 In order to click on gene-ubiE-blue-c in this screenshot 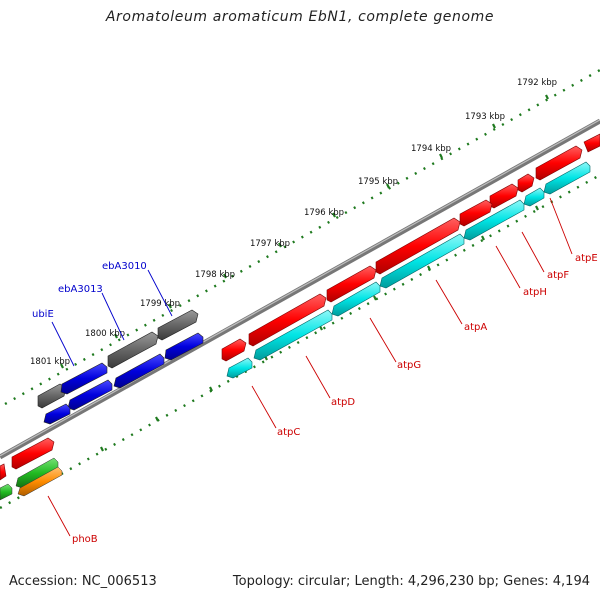, I will do `click(57, 414)`.